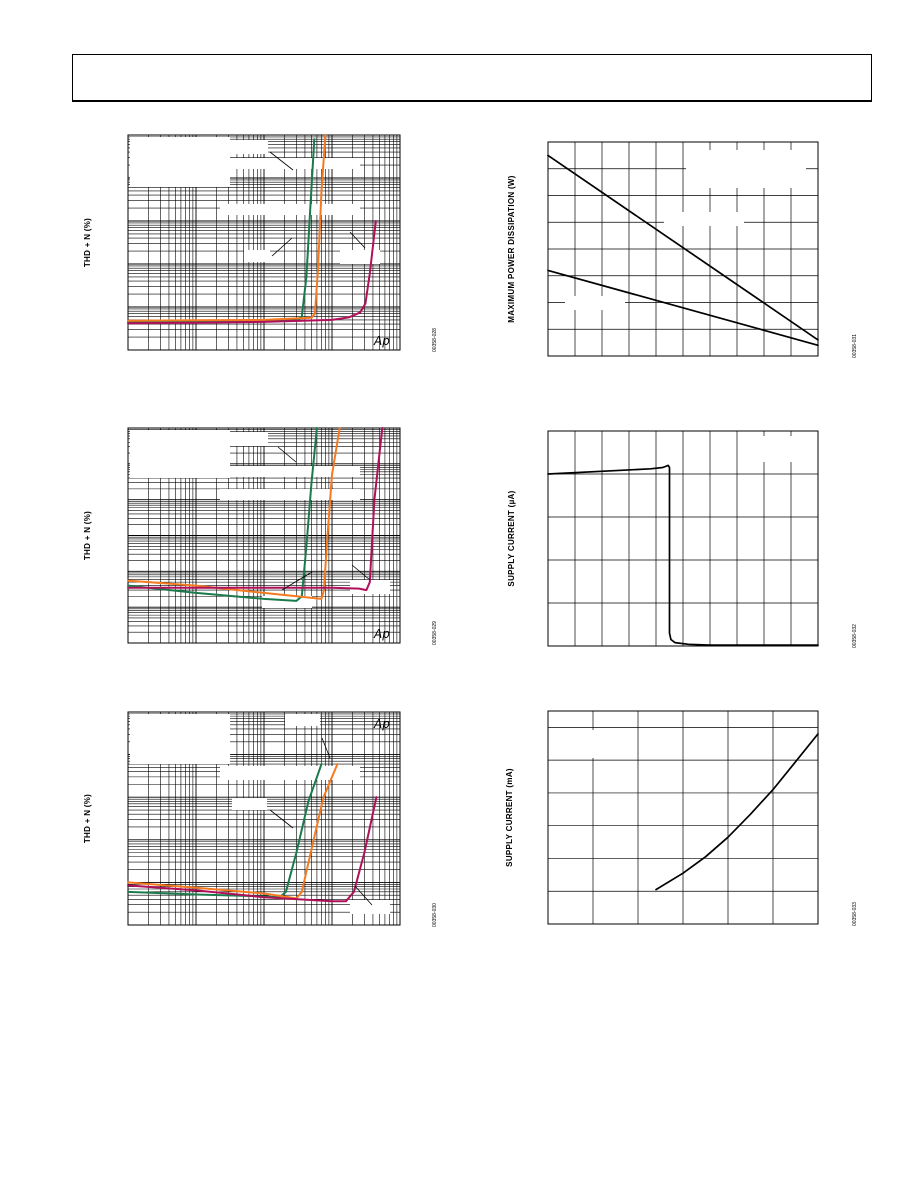 This screenshot has width=918, height=1188. I want to click on thd-3-chart: Ap THD + N (%) 00358-030, so click(260, 819).